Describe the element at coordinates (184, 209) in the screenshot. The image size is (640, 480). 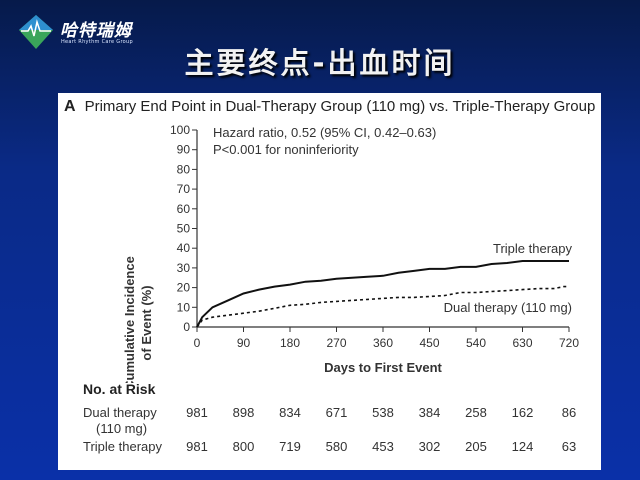
I see `y-tick-label: 60` at that location.